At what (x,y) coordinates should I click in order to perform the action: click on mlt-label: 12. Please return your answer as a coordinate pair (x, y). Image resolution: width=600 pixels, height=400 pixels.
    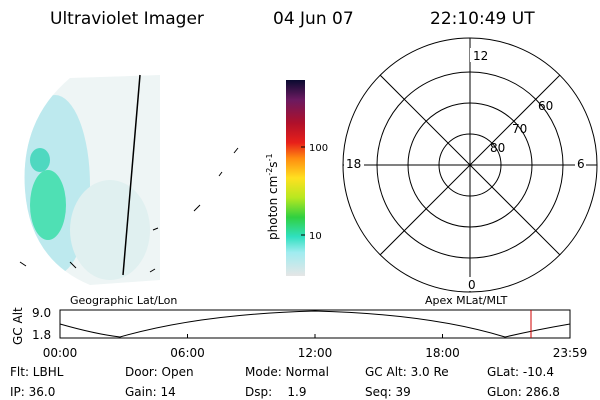
    Looking at the image, I should click on (480, 56).